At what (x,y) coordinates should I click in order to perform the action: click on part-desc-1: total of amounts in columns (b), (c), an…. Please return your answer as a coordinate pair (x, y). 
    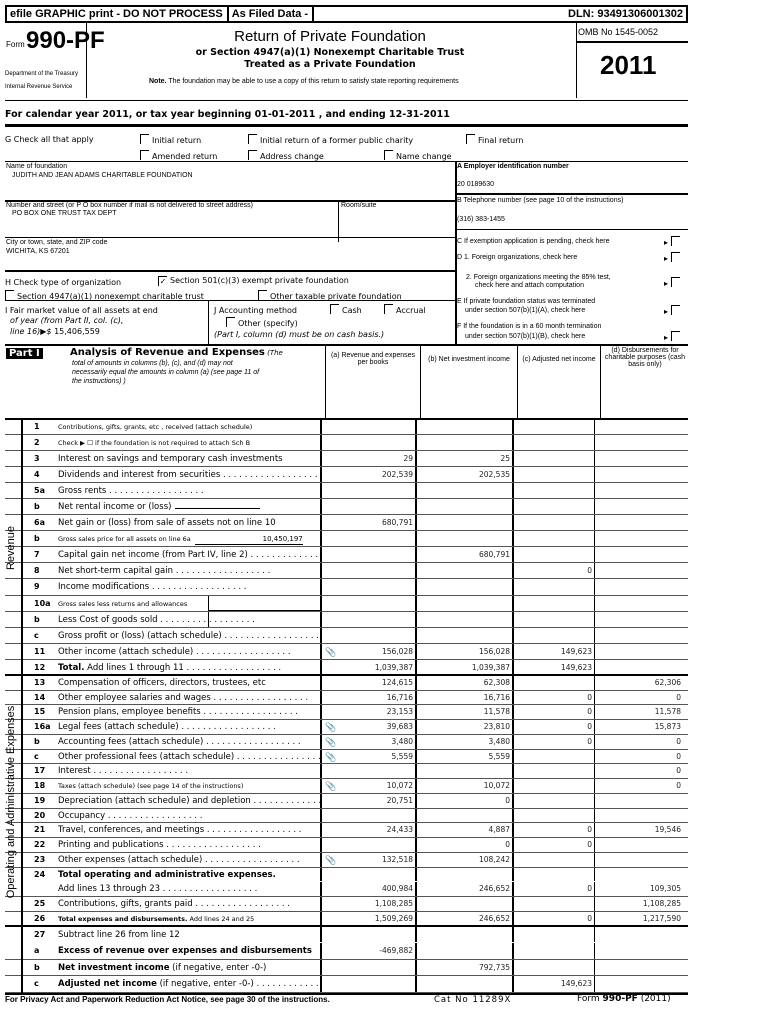
    Looking at the image, I should click on (152, 363).